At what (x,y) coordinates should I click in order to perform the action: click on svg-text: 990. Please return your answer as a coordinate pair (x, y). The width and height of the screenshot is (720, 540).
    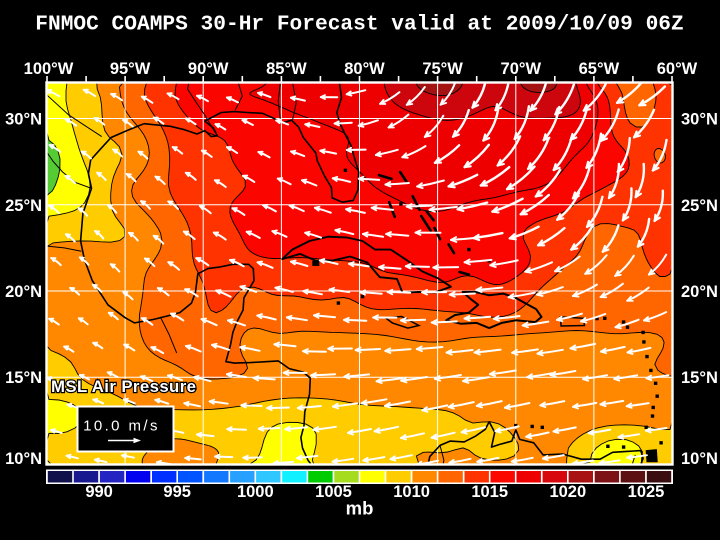
    Looking at the image, I should click on (99, 492).